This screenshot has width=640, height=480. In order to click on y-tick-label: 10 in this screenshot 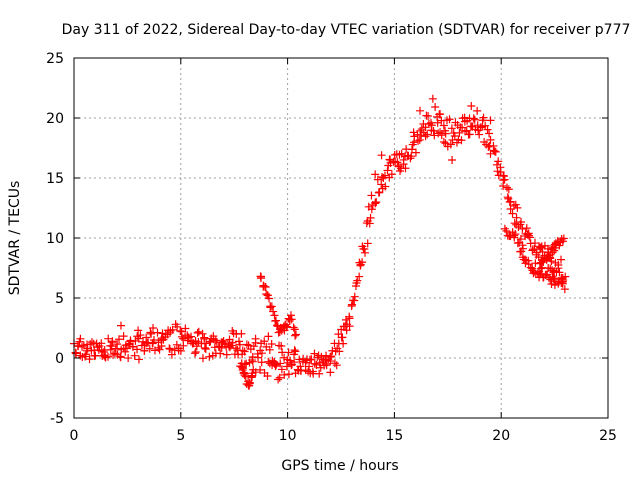, I will do `click(55, 239)`.